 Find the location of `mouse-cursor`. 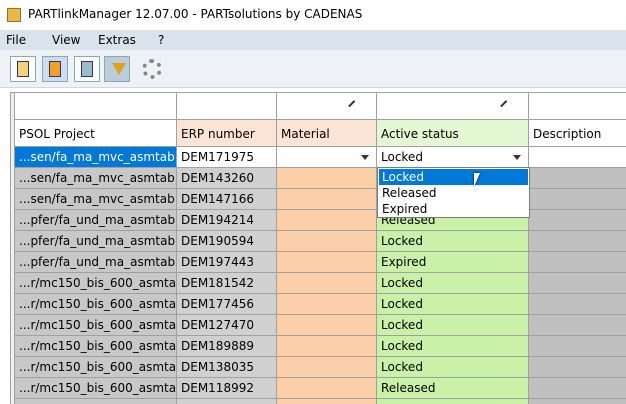

mouse-cursor is located at coordinates (477, 180).